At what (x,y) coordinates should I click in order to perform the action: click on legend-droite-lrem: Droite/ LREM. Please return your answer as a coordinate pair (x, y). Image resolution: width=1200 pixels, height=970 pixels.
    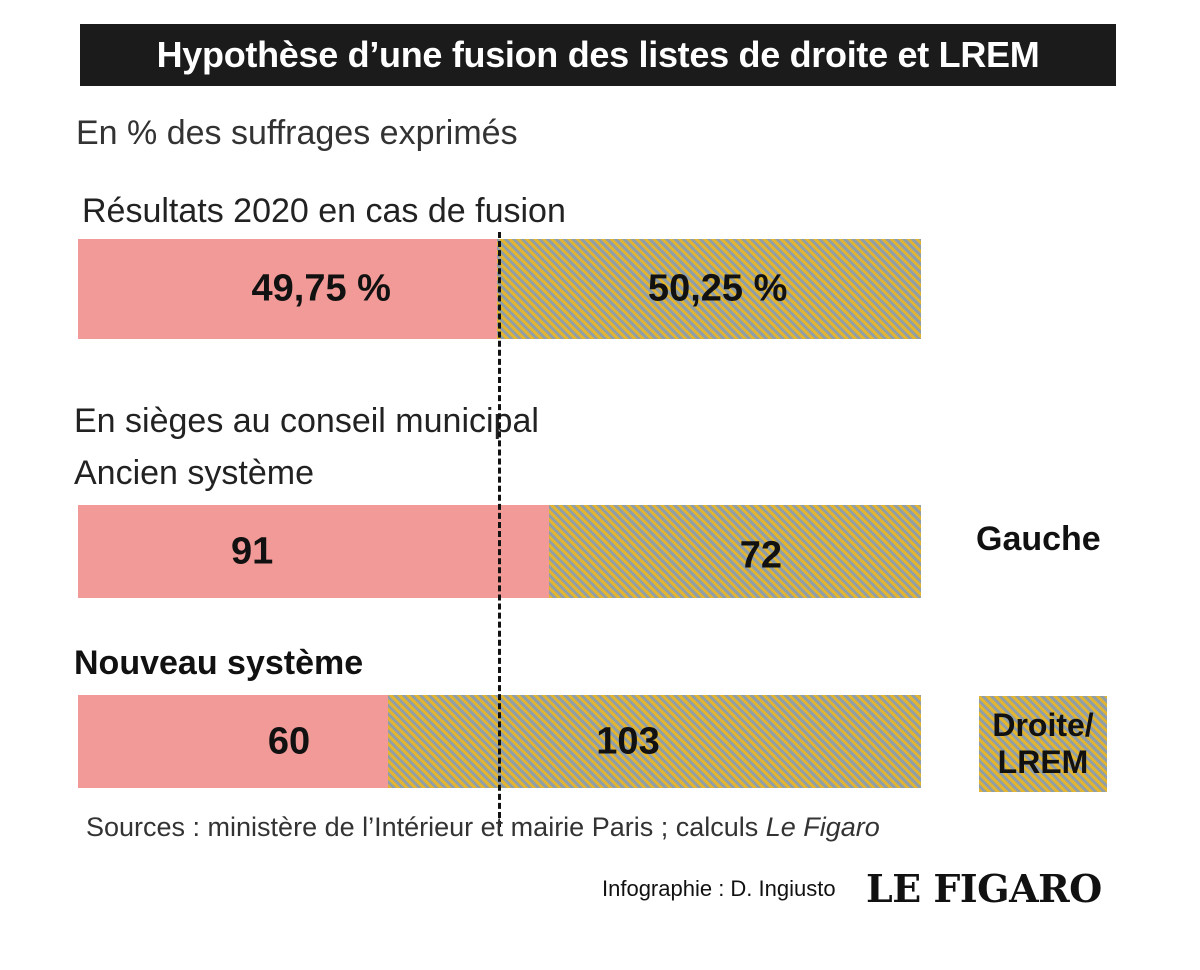
    Looking at the image, I should click on (1043, 744).